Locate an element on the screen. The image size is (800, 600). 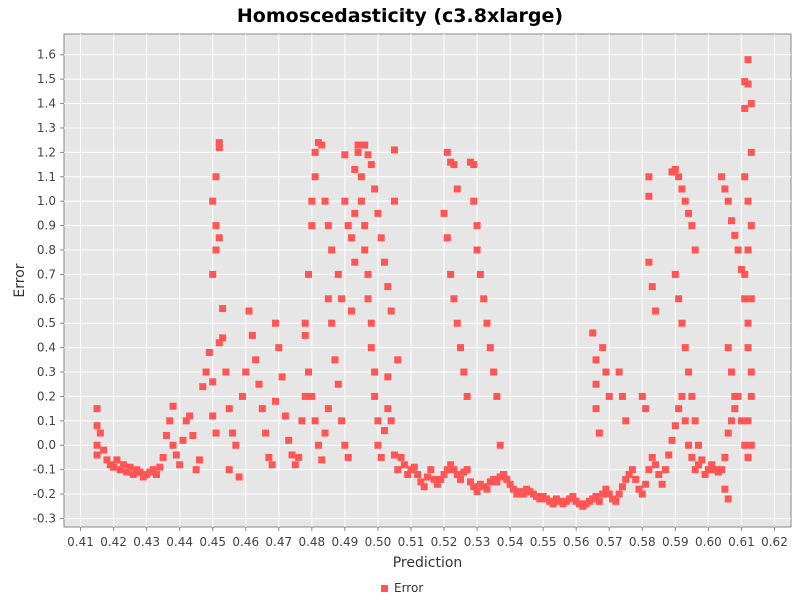
y-tick-label: 0.8 is located at coordinates (46, 250).